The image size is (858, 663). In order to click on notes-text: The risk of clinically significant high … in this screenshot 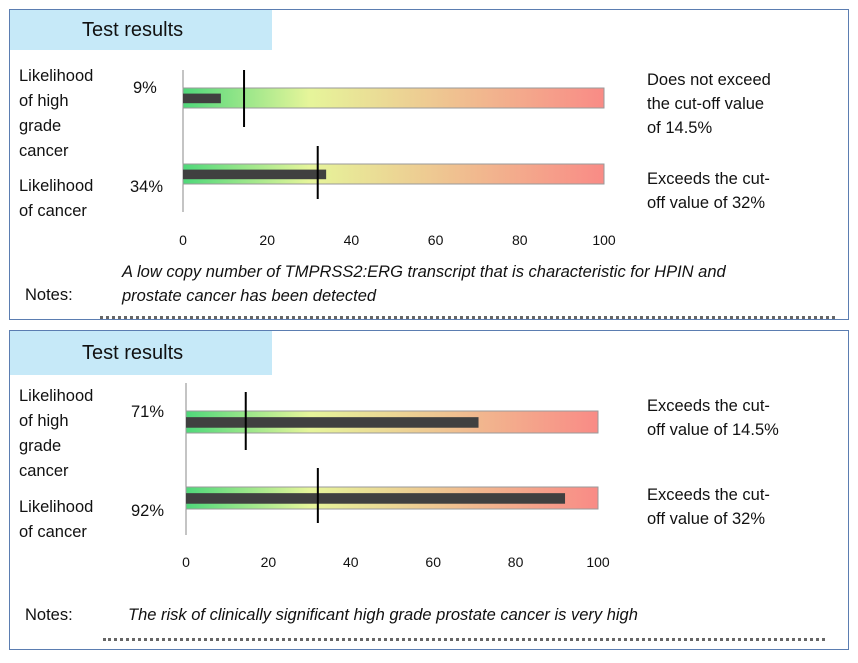, I will do `click(478, 615)`.